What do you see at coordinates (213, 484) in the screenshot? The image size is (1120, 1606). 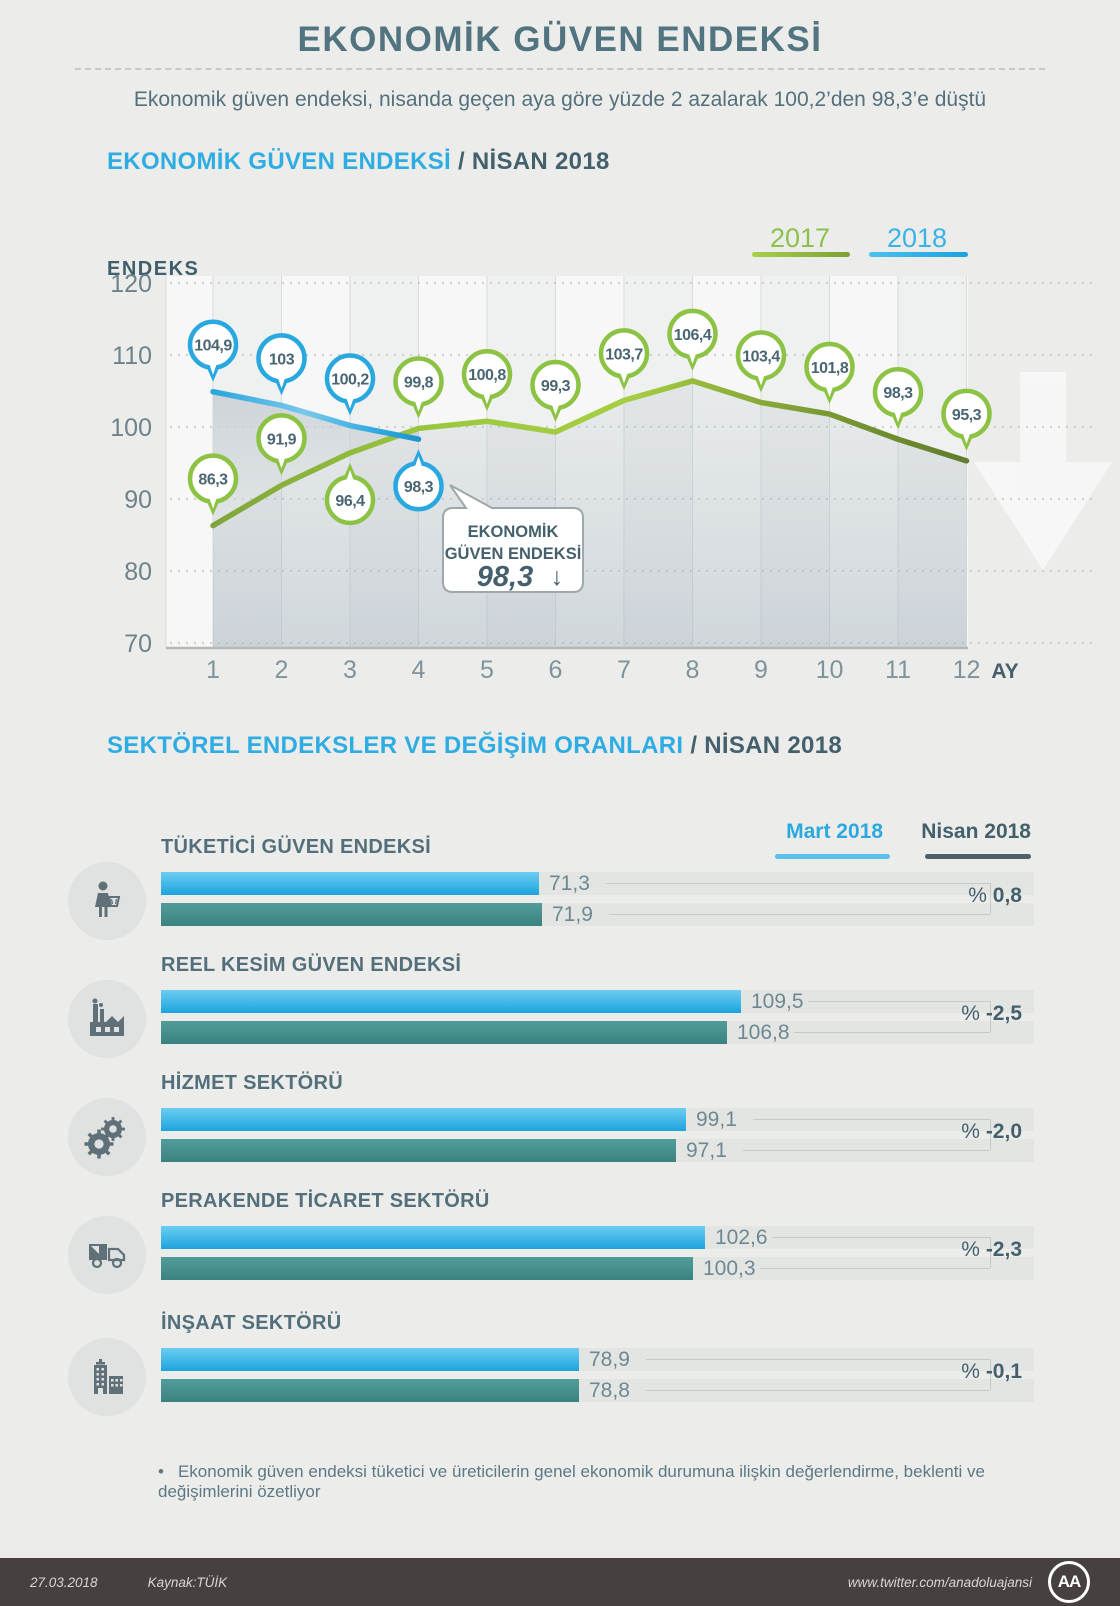 I see `data-bubble: 86,3` at bounding box center [213, 484].